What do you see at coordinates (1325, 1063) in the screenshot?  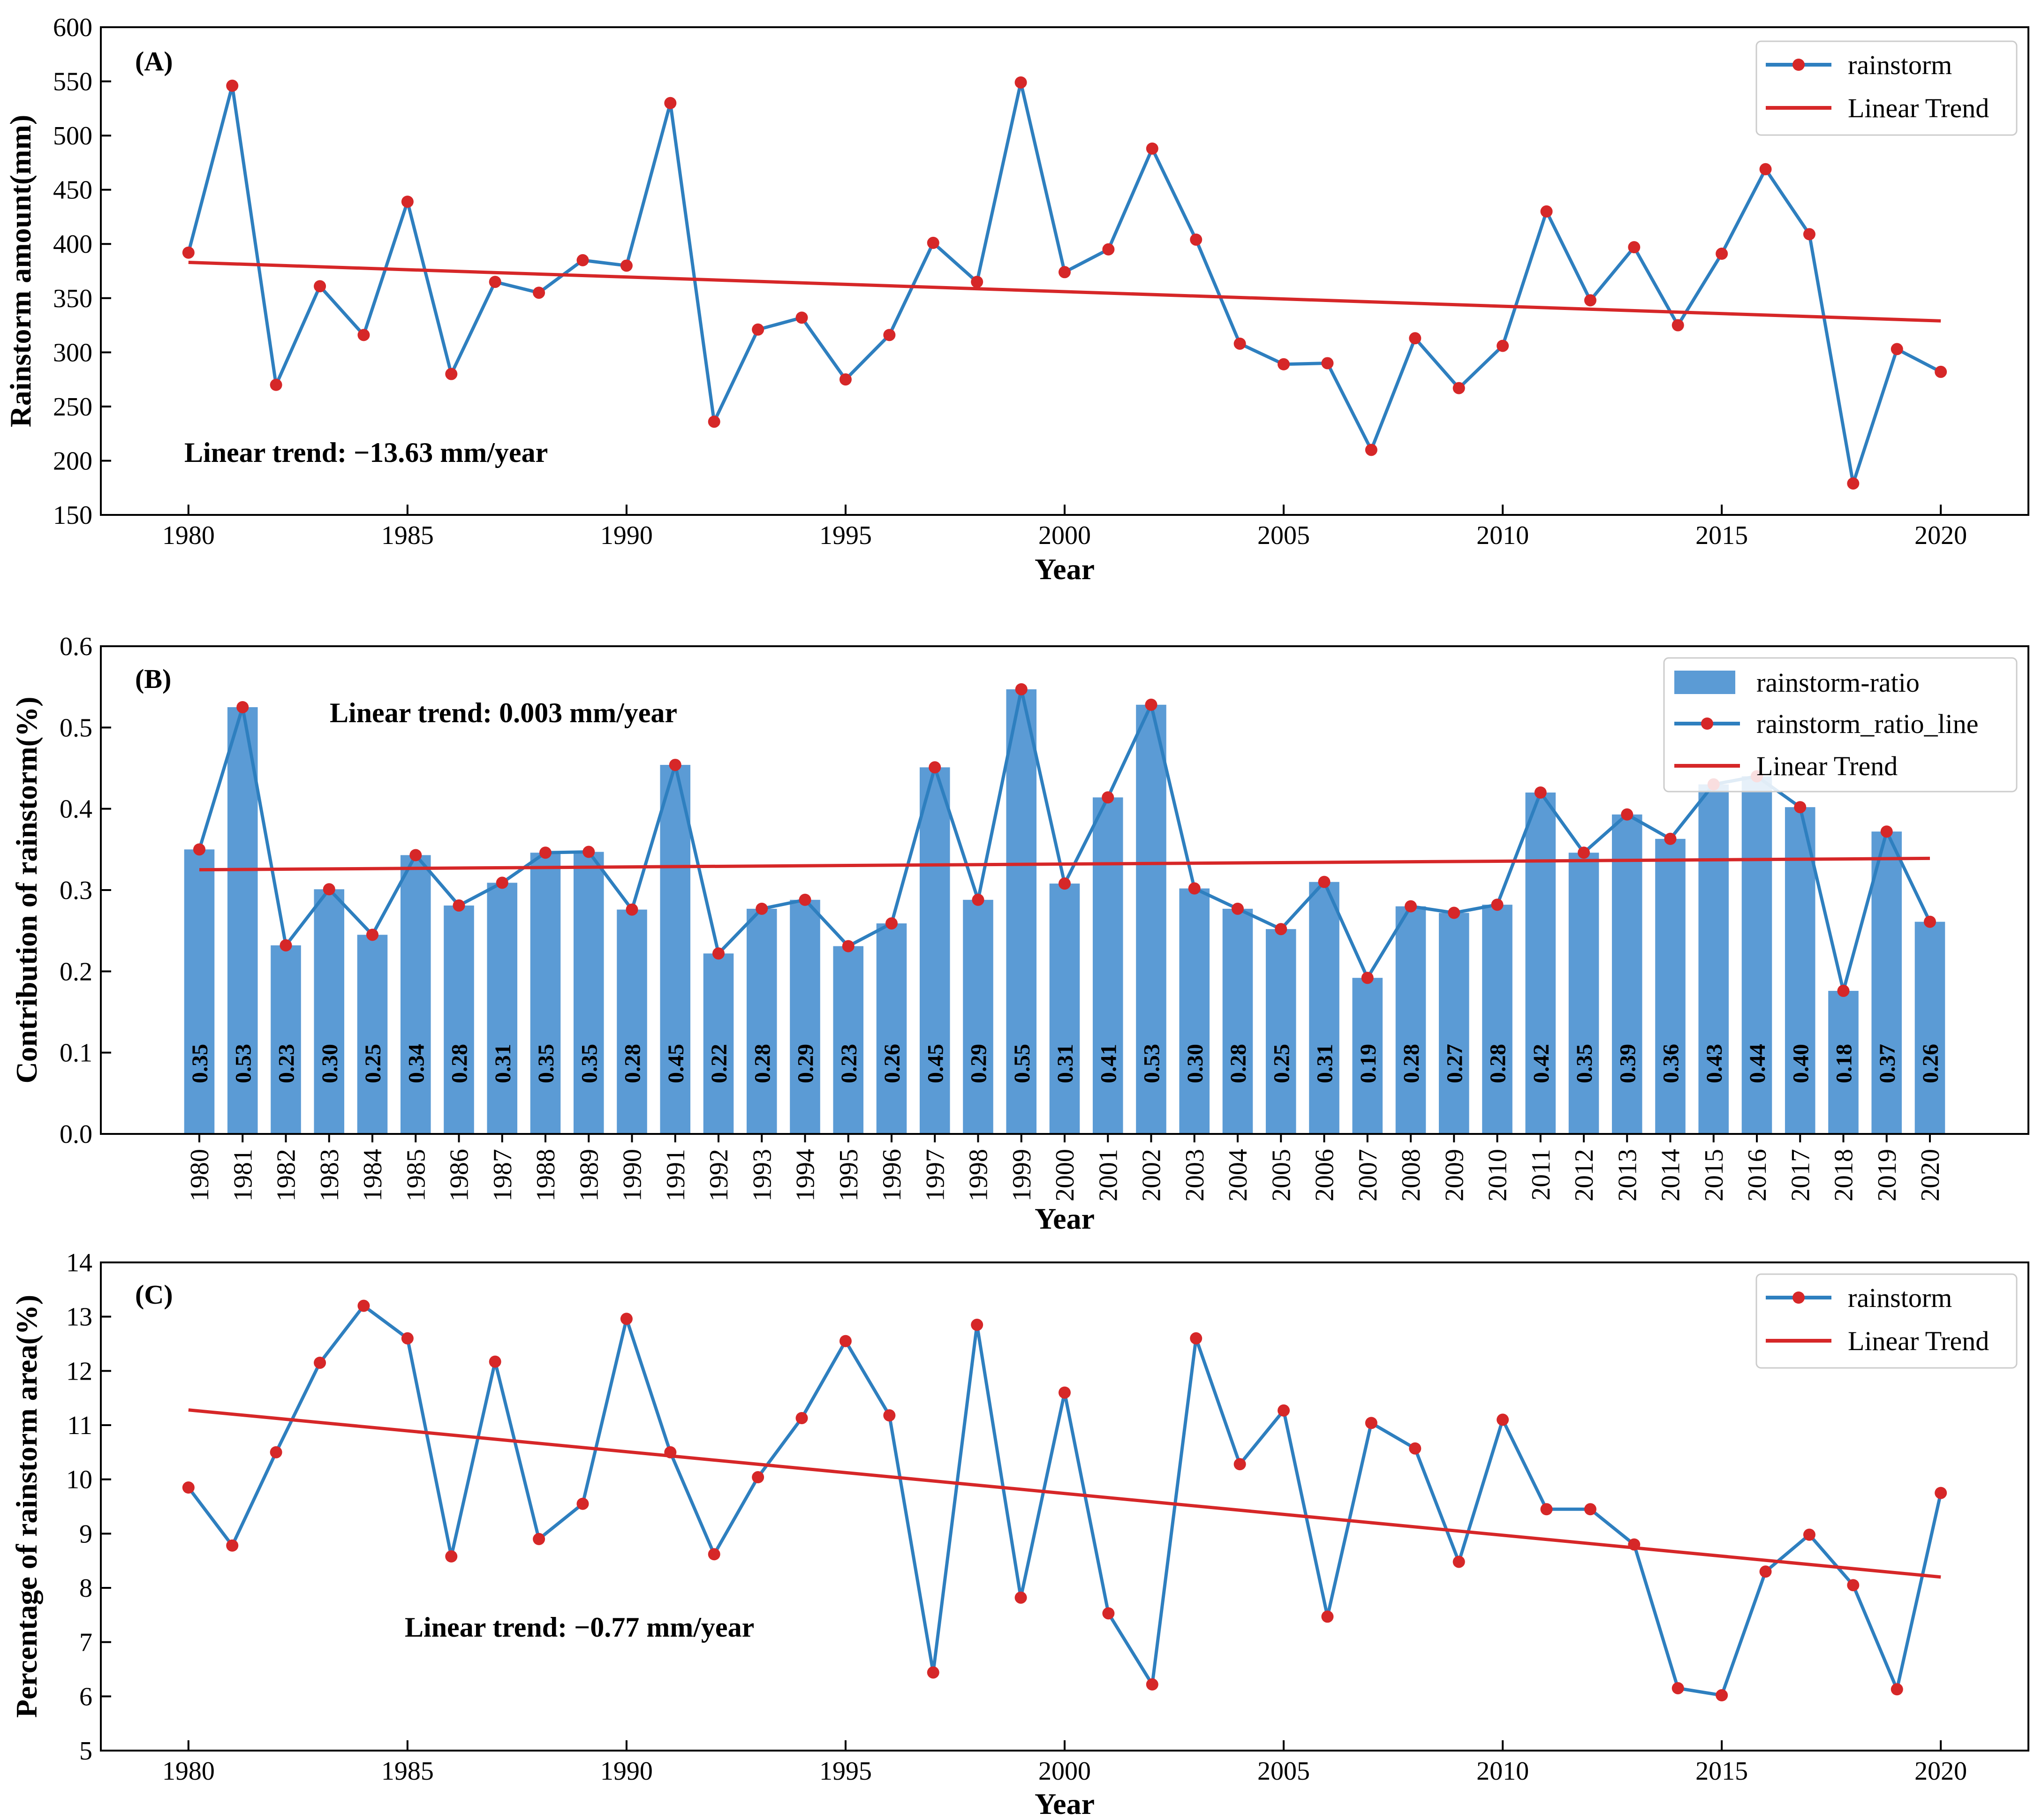 I see `panel-b-bar-label-2006: 0.31` at bounding box center [1325, 1063].